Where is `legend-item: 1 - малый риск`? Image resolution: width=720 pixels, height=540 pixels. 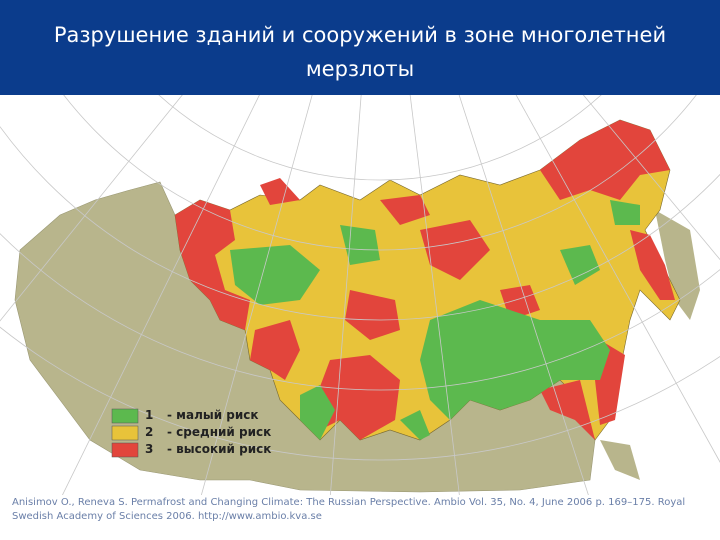
legend-item: 1 - малый риск is located at coordinates (202, 415).